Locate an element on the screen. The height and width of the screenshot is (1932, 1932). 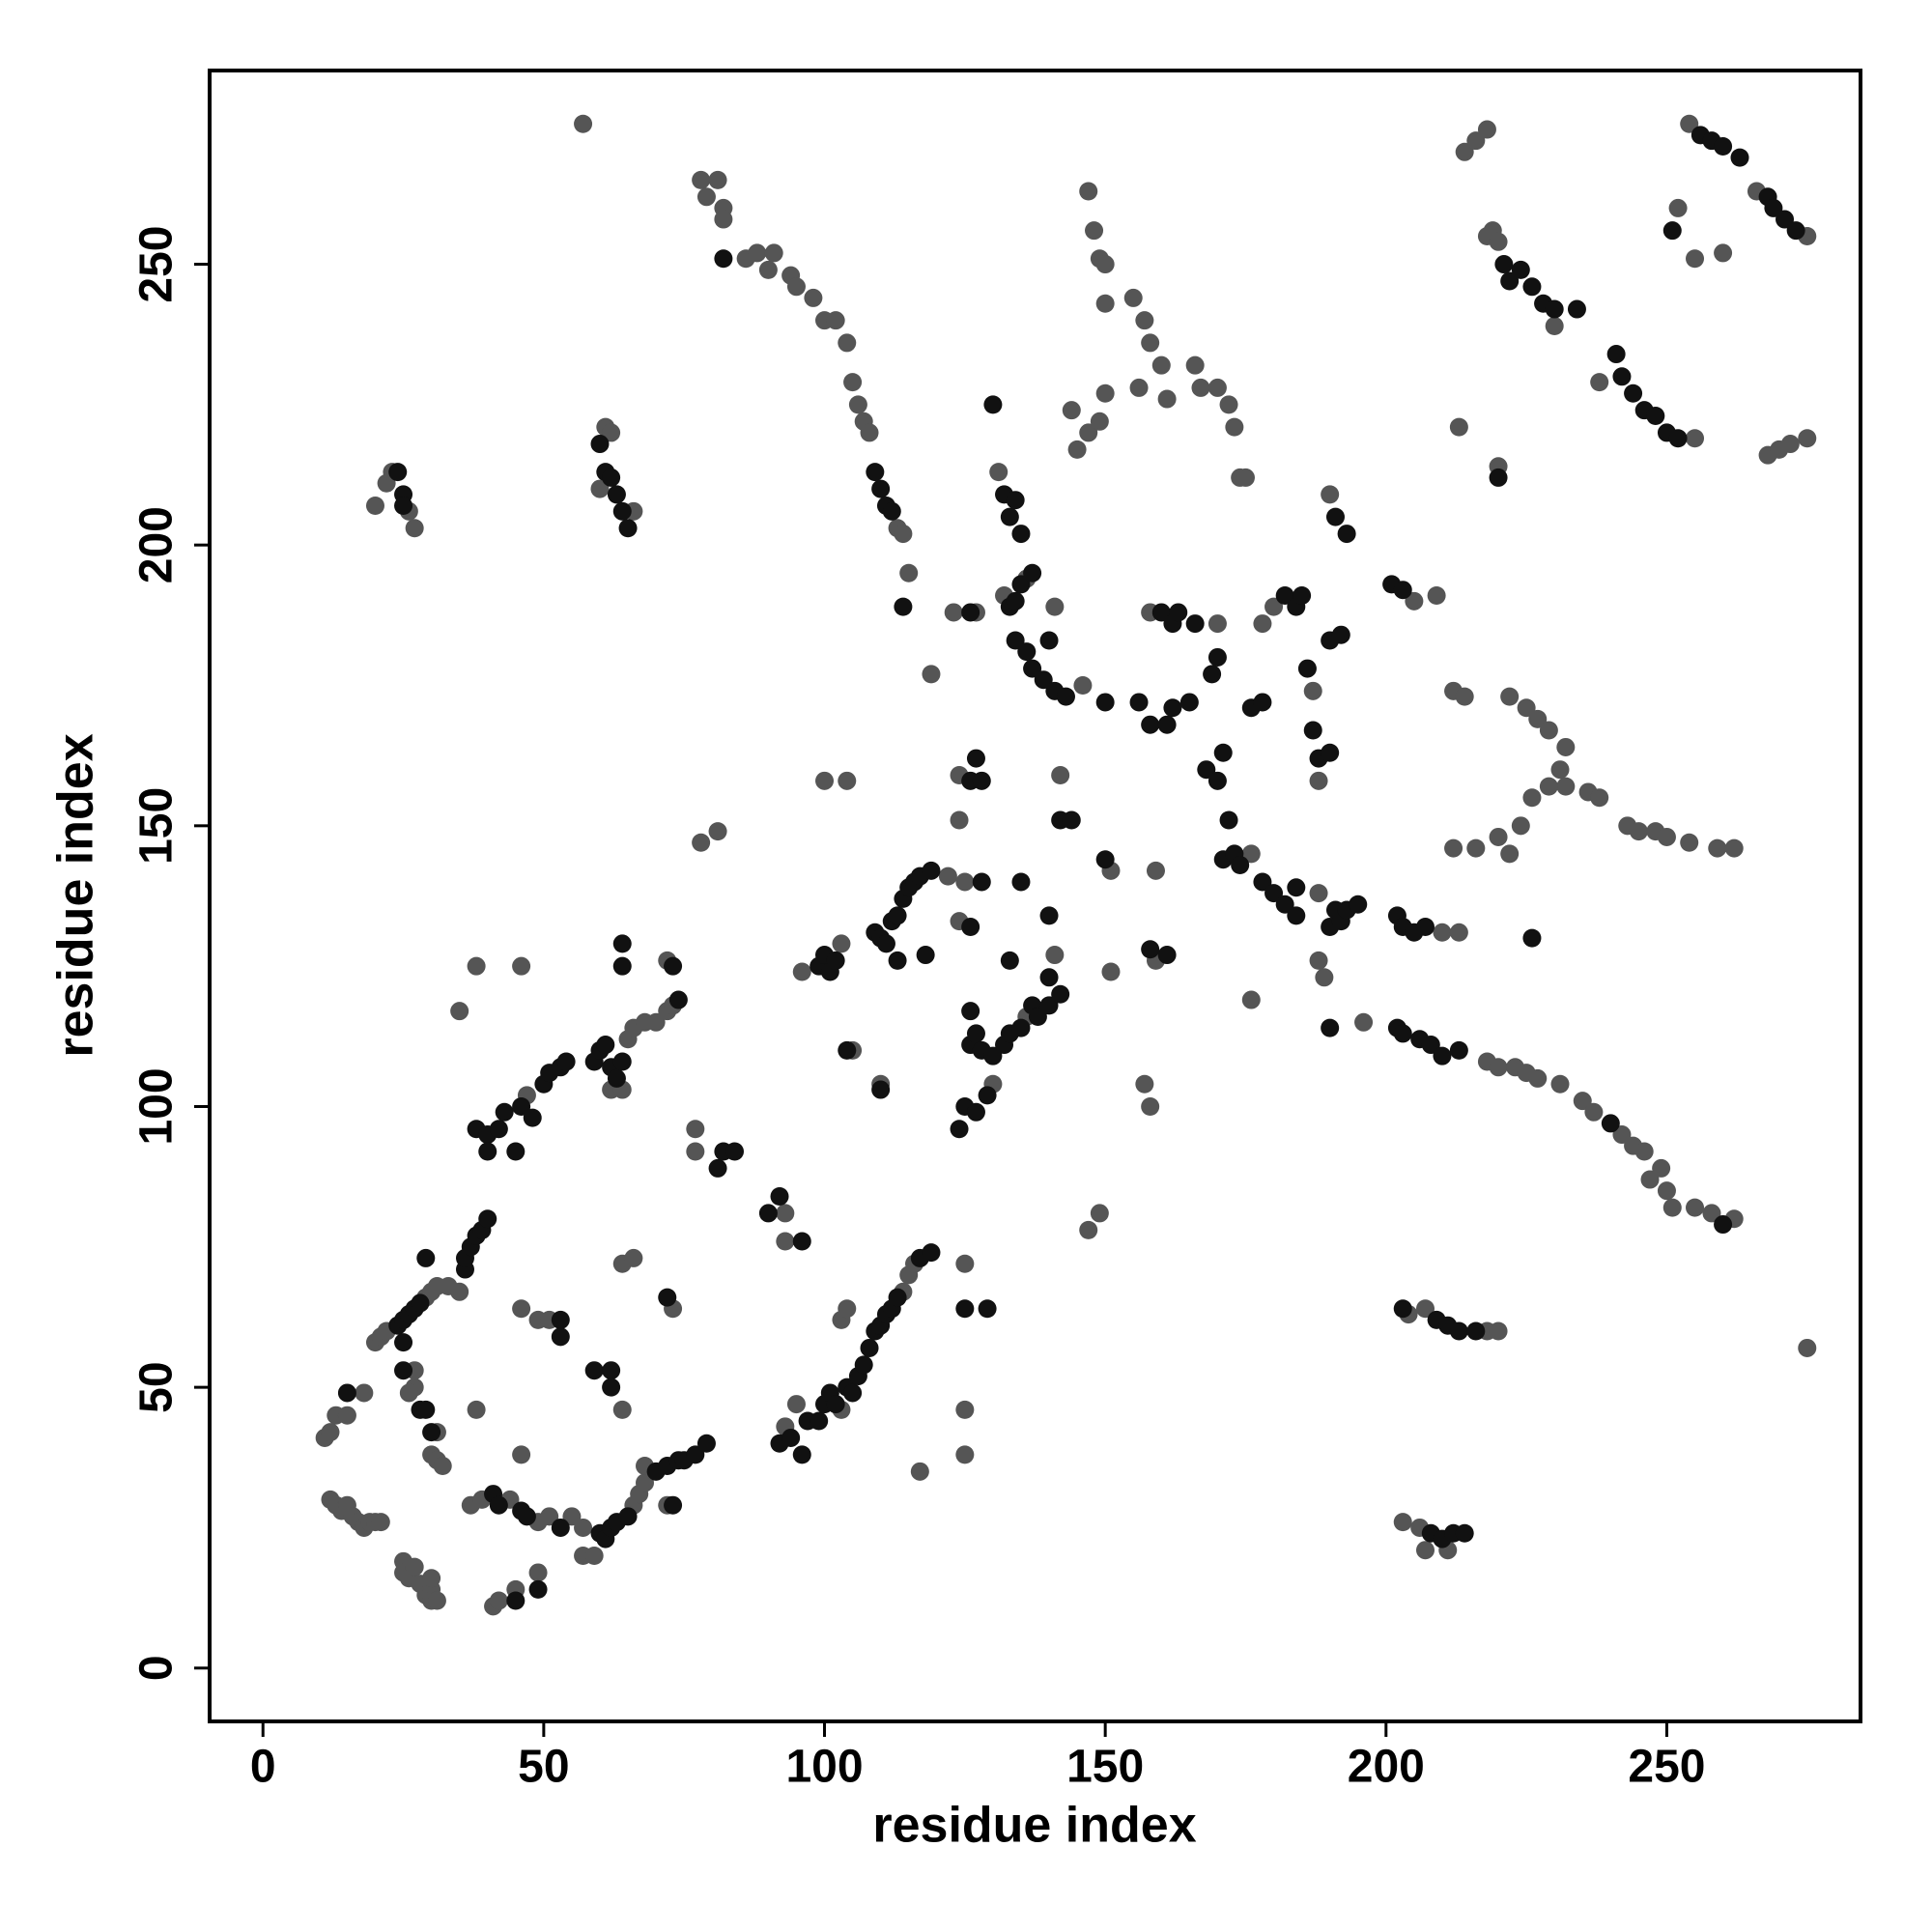
y-tick-label: 0 is located at coordinates (157, 1668).